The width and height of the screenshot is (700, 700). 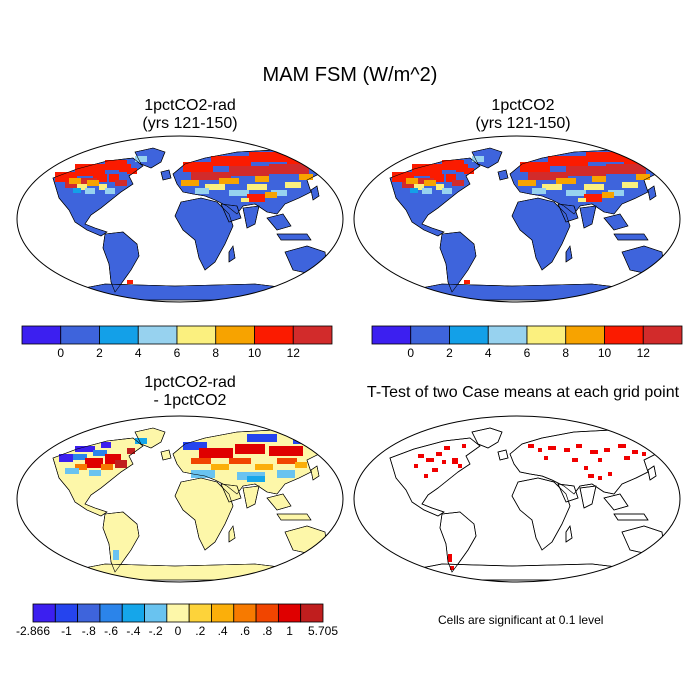 What do you see at coordinates (527, 353) in the screenshot?
I see `colorbar-tick-label: 6` at bounding box center [527, 353].